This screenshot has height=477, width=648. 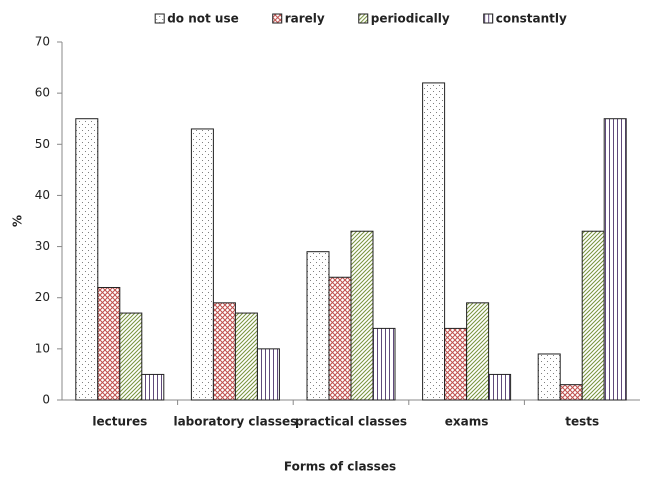 I want to click on y-tick-label: 20, so click(x=42, y=297).